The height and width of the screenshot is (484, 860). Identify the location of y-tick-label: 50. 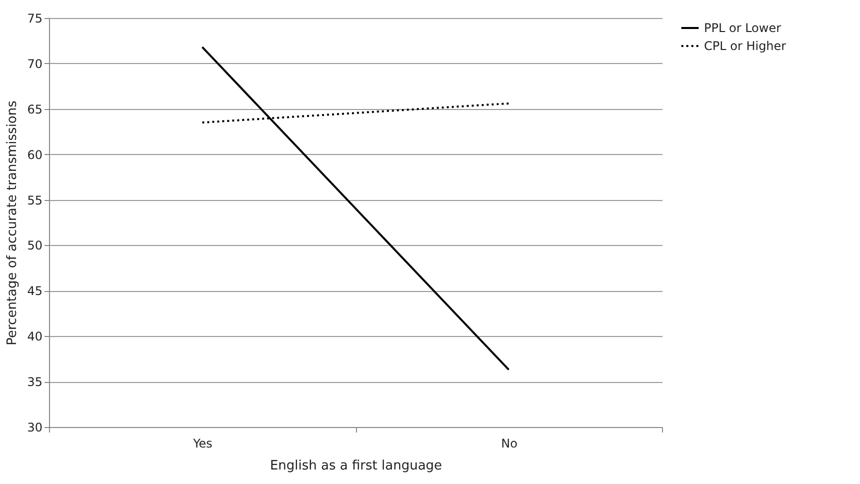
(34, 245).